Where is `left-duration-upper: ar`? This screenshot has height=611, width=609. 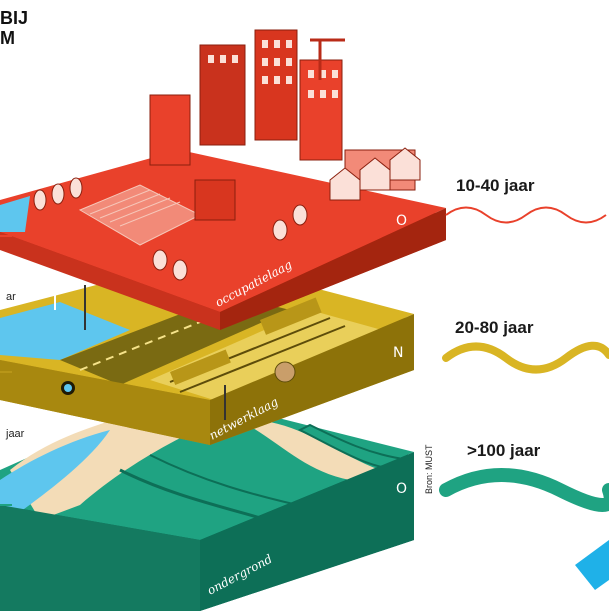 left-duration-upper: ar is located at coordinates (11, 297).